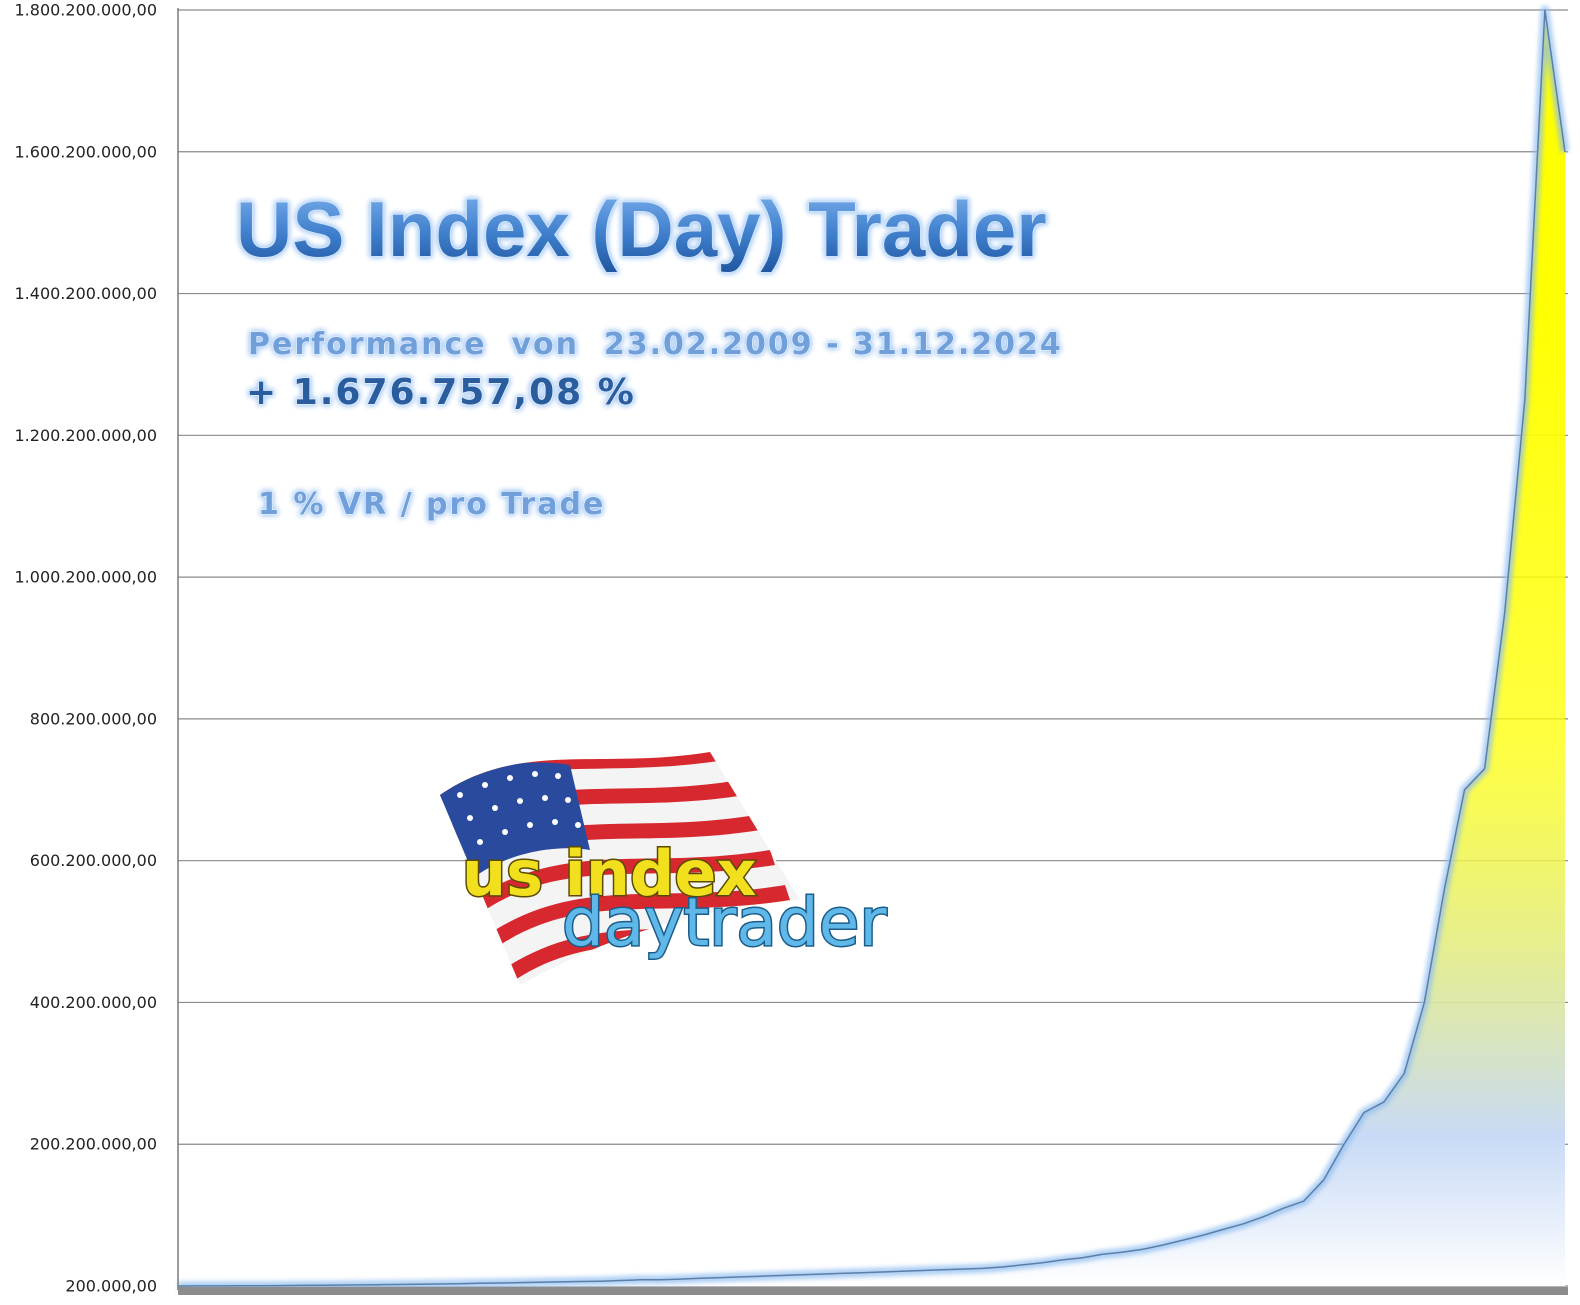 The height and width of the screenshot is (1305, 1580). Describe the element at coordinates (86, 293) in the screenshot. I see `y-tick-label: 1.400.200.000,00` at that location.